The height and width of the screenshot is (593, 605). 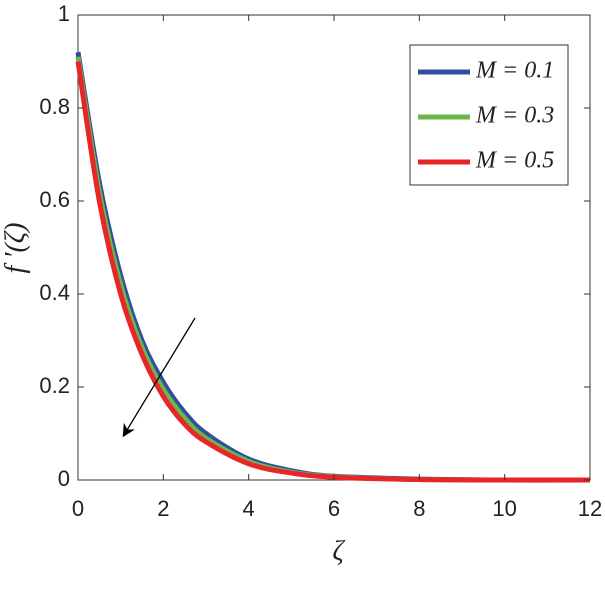 What do you see at coordinates (338, 551) in the screenshot?
I see `x-axis-label: ζ` at bounding box center [338, 551].